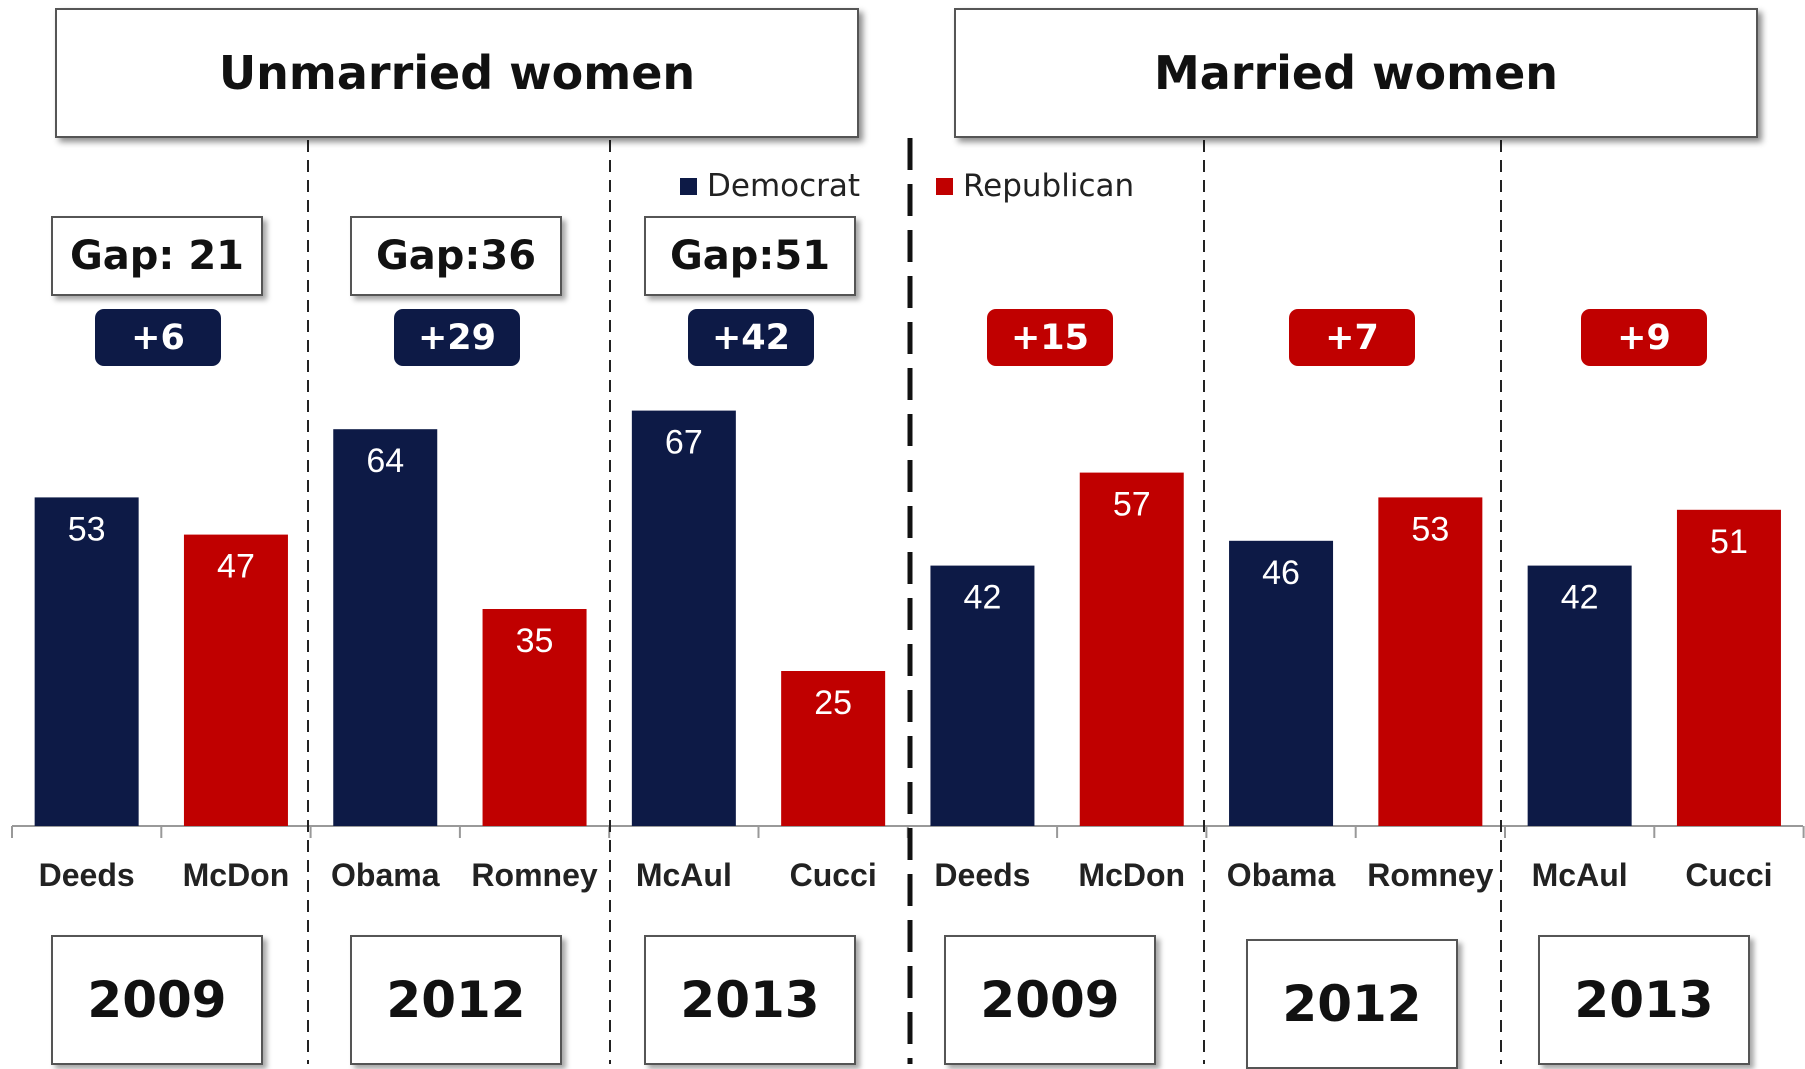 Image resolution: width=1805 pixels, height=1069 pixels. What do you see at coordinates (236, 567) in the screenshot?
I see `bar-value-label: 47` at bounding box center [236, 567].